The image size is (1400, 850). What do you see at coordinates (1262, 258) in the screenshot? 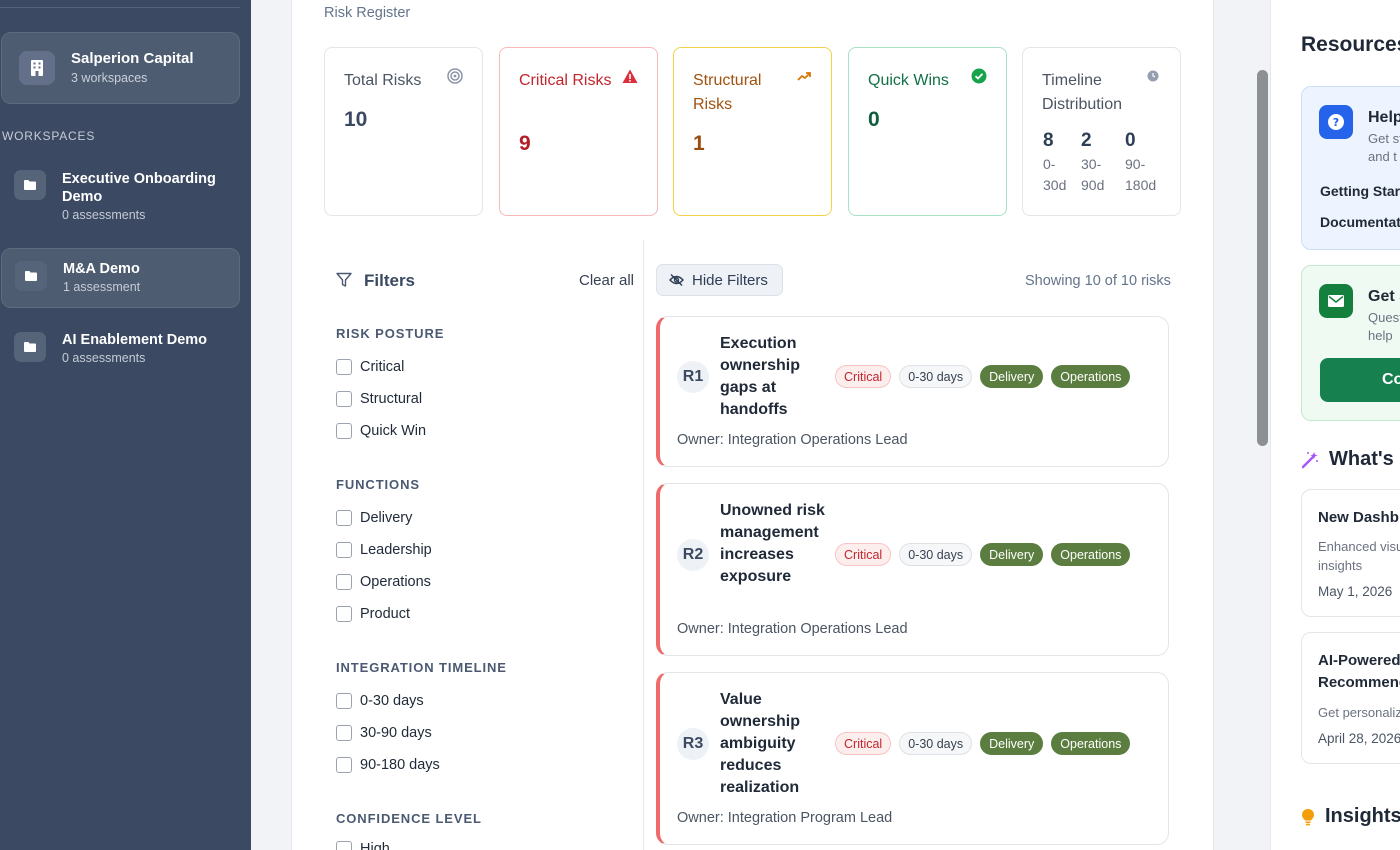
I see `scrollbar-thumb` at bounding box center [1262, 258].